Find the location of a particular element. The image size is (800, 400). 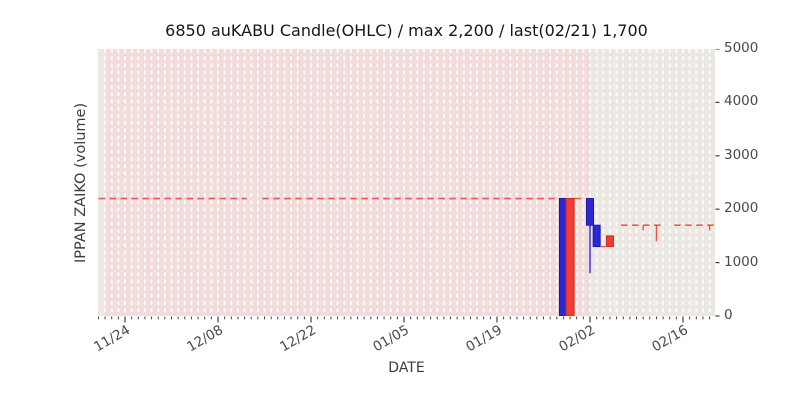

y-tick-label: 0 is located at coordinates (728, 315).